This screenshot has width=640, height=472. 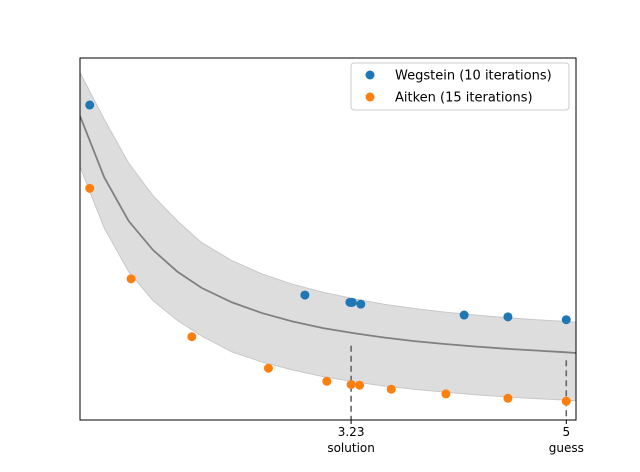 I want to click on x-tick-sublabel-1: guess, so click(x=566, y=448).